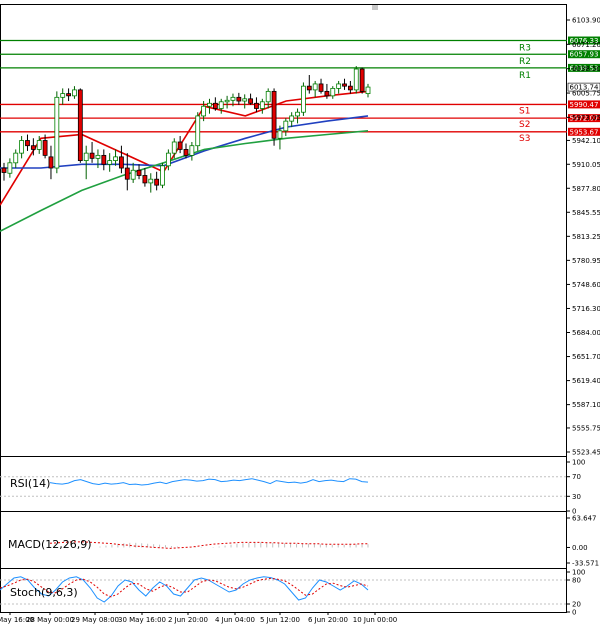  What do you see at coordinates (95, 620) in the screenshot?
I see `time-tick-label: 29 May 08:00` at bounding box center [95, 620].